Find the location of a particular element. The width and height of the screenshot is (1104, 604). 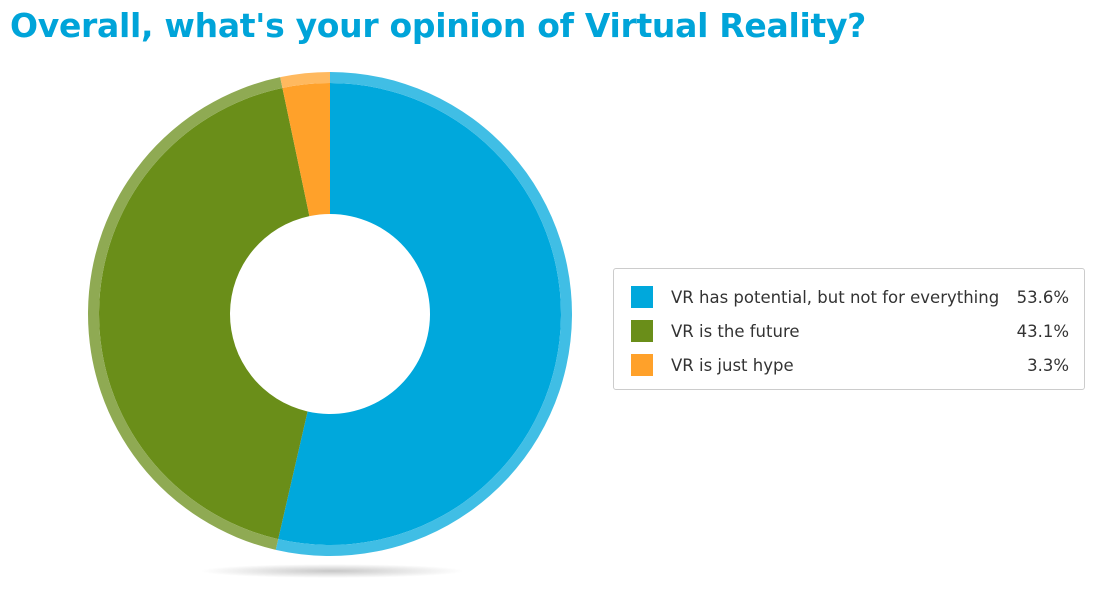

legend-label: VR is the future is located at coordinates (735, 331).